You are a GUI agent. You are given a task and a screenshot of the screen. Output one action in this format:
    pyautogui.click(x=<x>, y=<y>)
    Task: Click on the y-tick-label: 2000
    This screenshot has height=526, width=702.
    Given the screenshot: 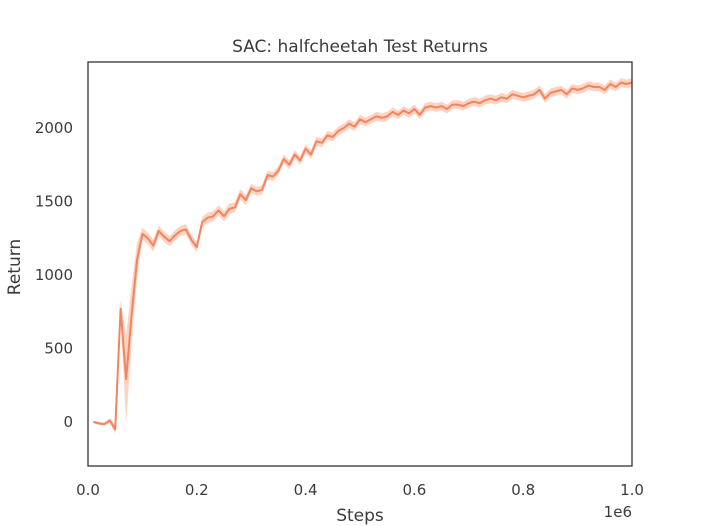 What is the action you would take?
    pyautogui.click(x=54, y=128)
    